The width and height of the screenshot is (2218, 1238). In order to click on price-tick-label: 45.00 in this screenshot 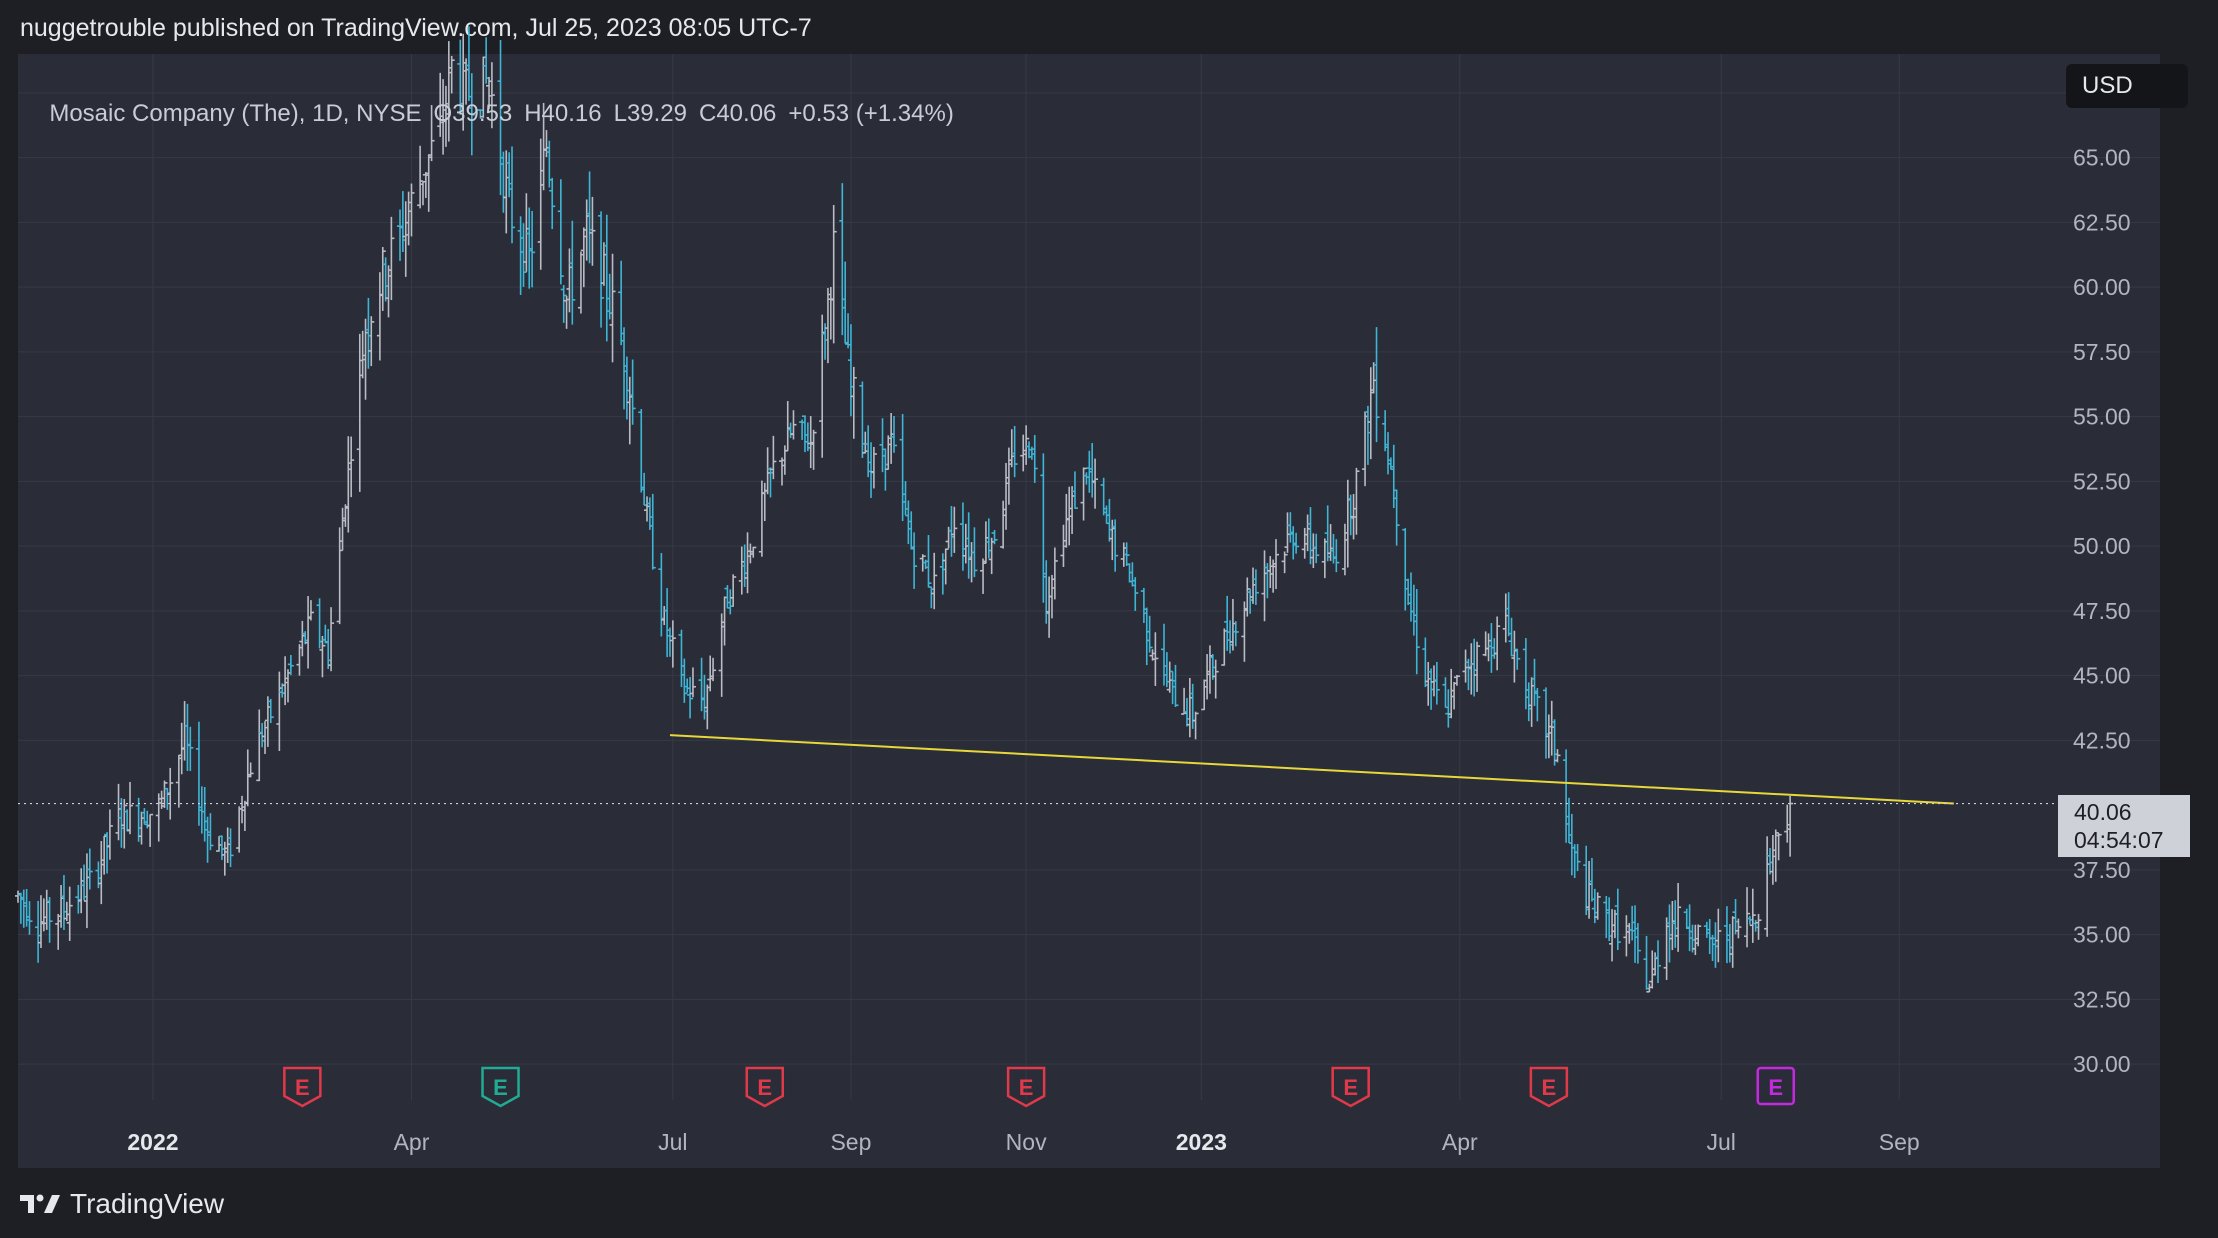, I will do `click(2102, 676)`.